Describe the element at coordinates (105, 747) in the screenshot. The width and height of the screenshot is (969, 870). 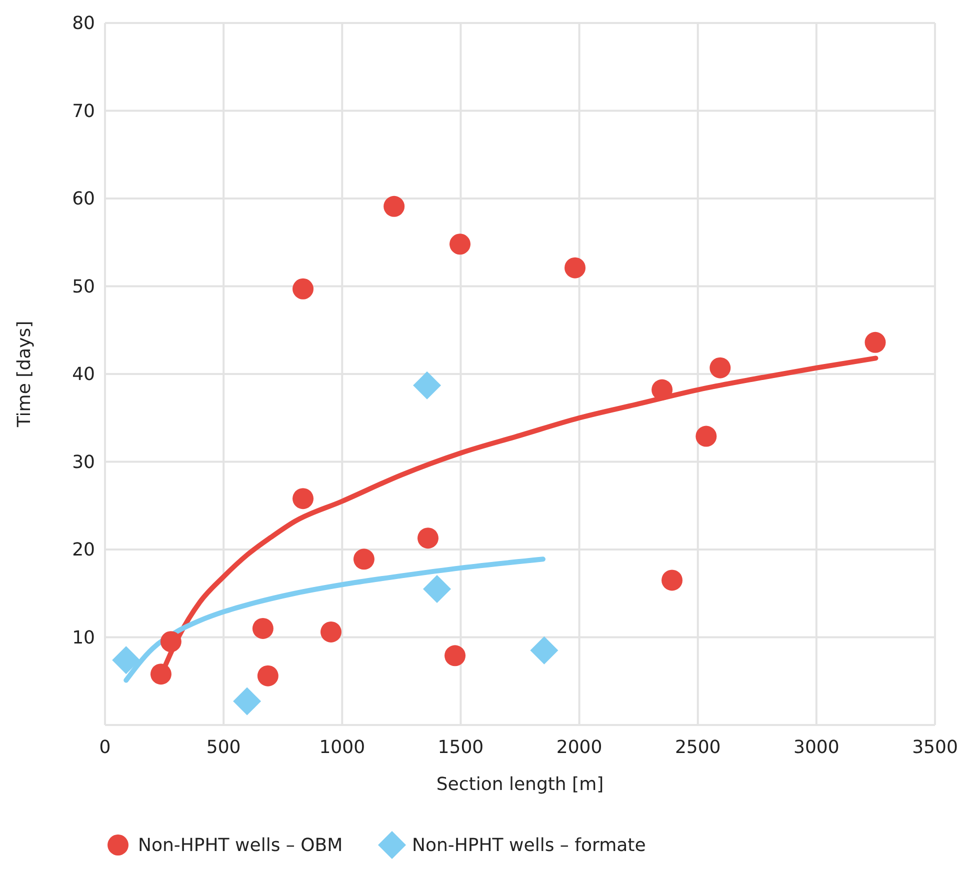
I see `x-tick-label: 0` at that location.